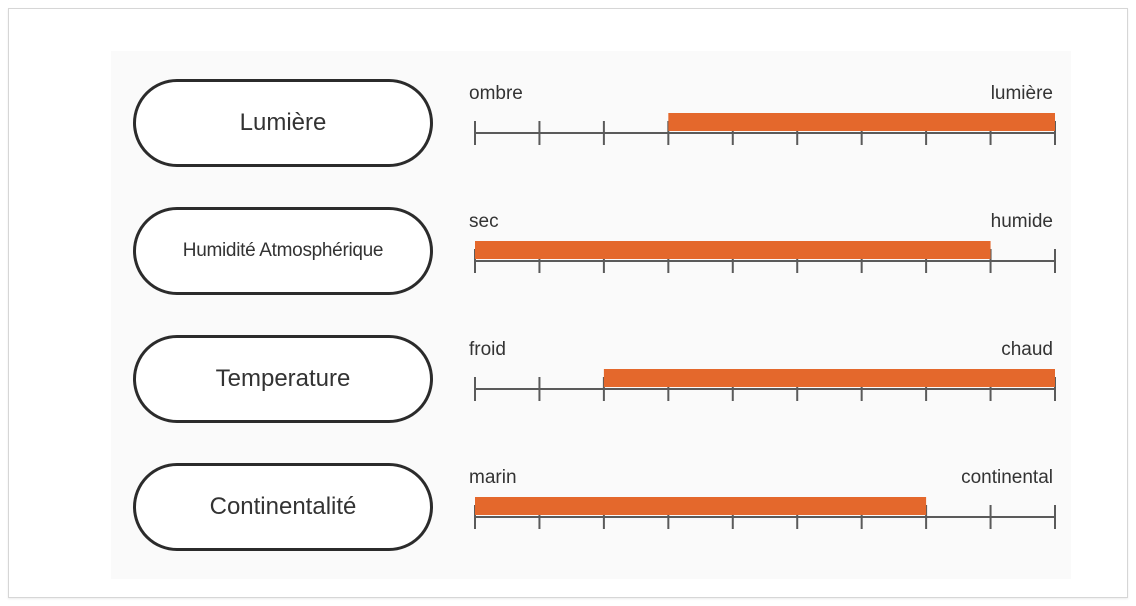 This screenshot has width=1136, height=606. I want to click on factor-label-continentalite: Continentalité, so click(283, 507).